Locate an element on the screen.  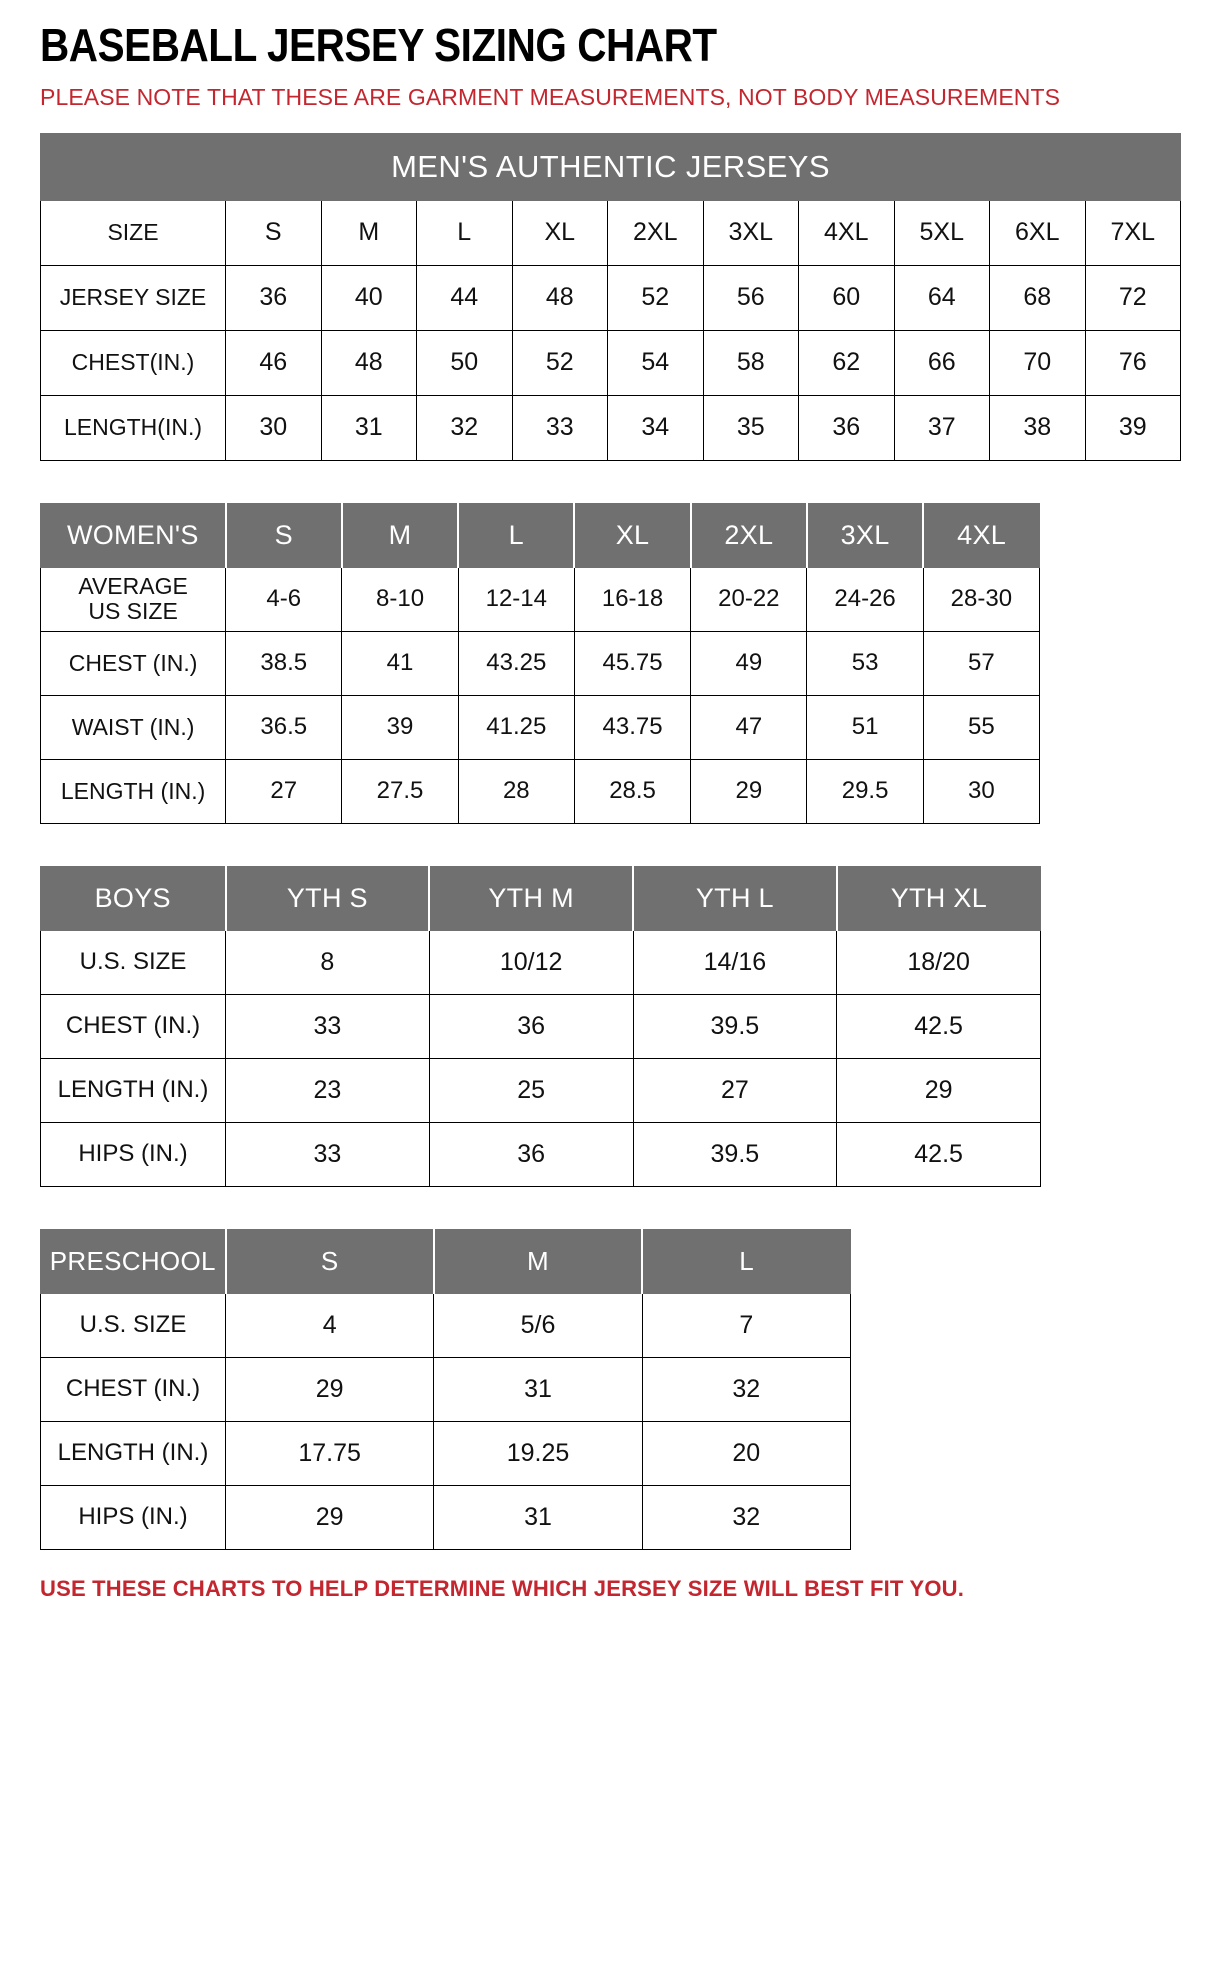
mens-size-label: SIZE is located at coordinates (133, 232).